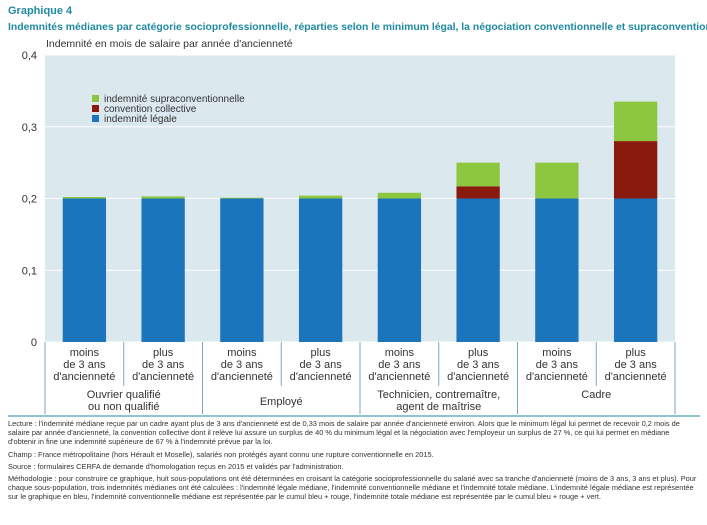  Describe the element at coordinates (29, 271) in the screenshot. I see `y-tick-label: 0,1` at that location.